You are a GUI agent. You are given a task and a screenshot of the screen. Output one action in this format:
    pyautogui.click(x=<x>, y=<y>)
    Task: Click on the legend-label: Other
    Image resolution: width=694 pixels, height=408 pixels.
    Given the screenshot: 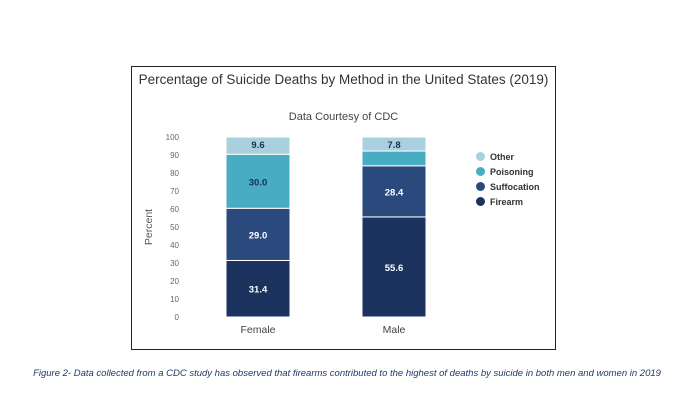 What is the action you would take?
    pyautogui.click(x=502, y=156)
    